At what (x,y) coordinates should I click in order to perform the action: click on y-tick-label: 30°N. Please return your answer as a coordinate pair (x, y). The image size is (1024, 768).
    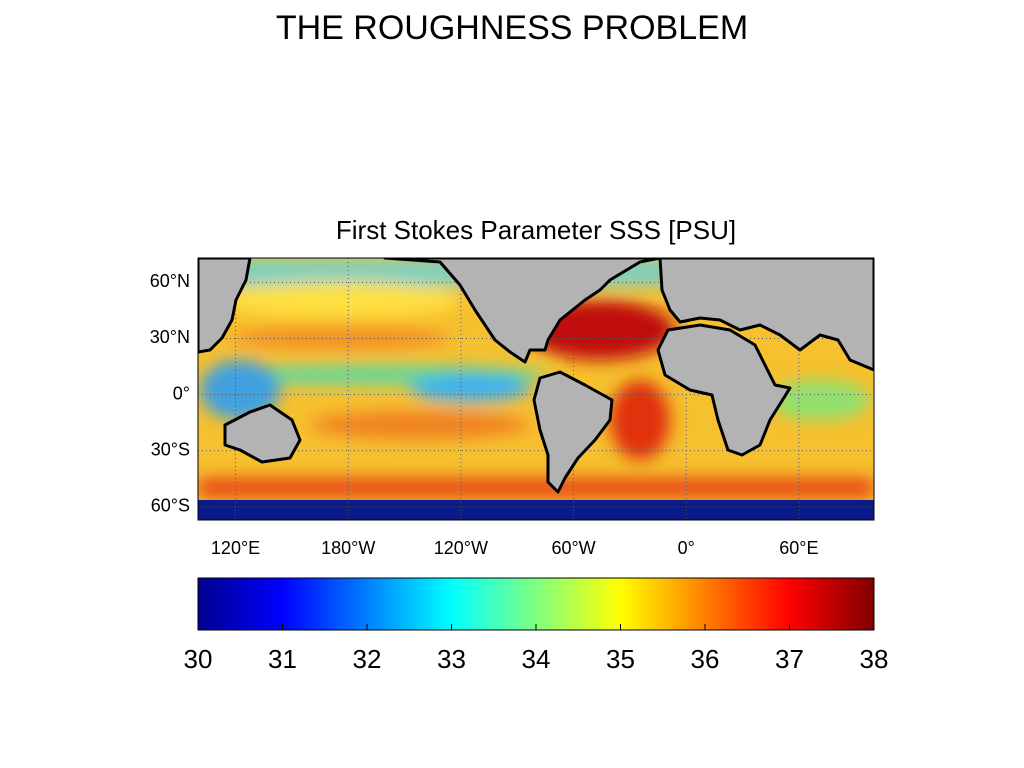
    Looking at the image, I should click on (170, 337).